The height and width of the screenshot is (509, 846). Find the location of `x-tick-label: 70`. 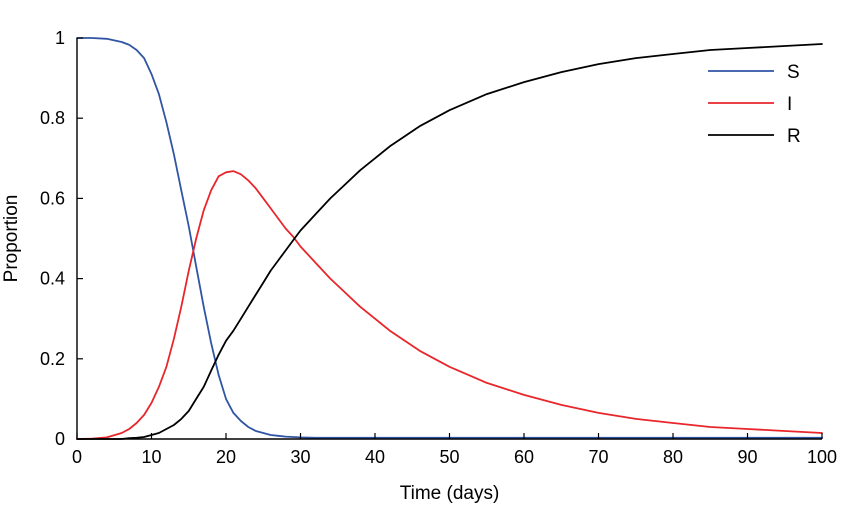

x-tick-label: 70 is located at coordinates (598, 457).